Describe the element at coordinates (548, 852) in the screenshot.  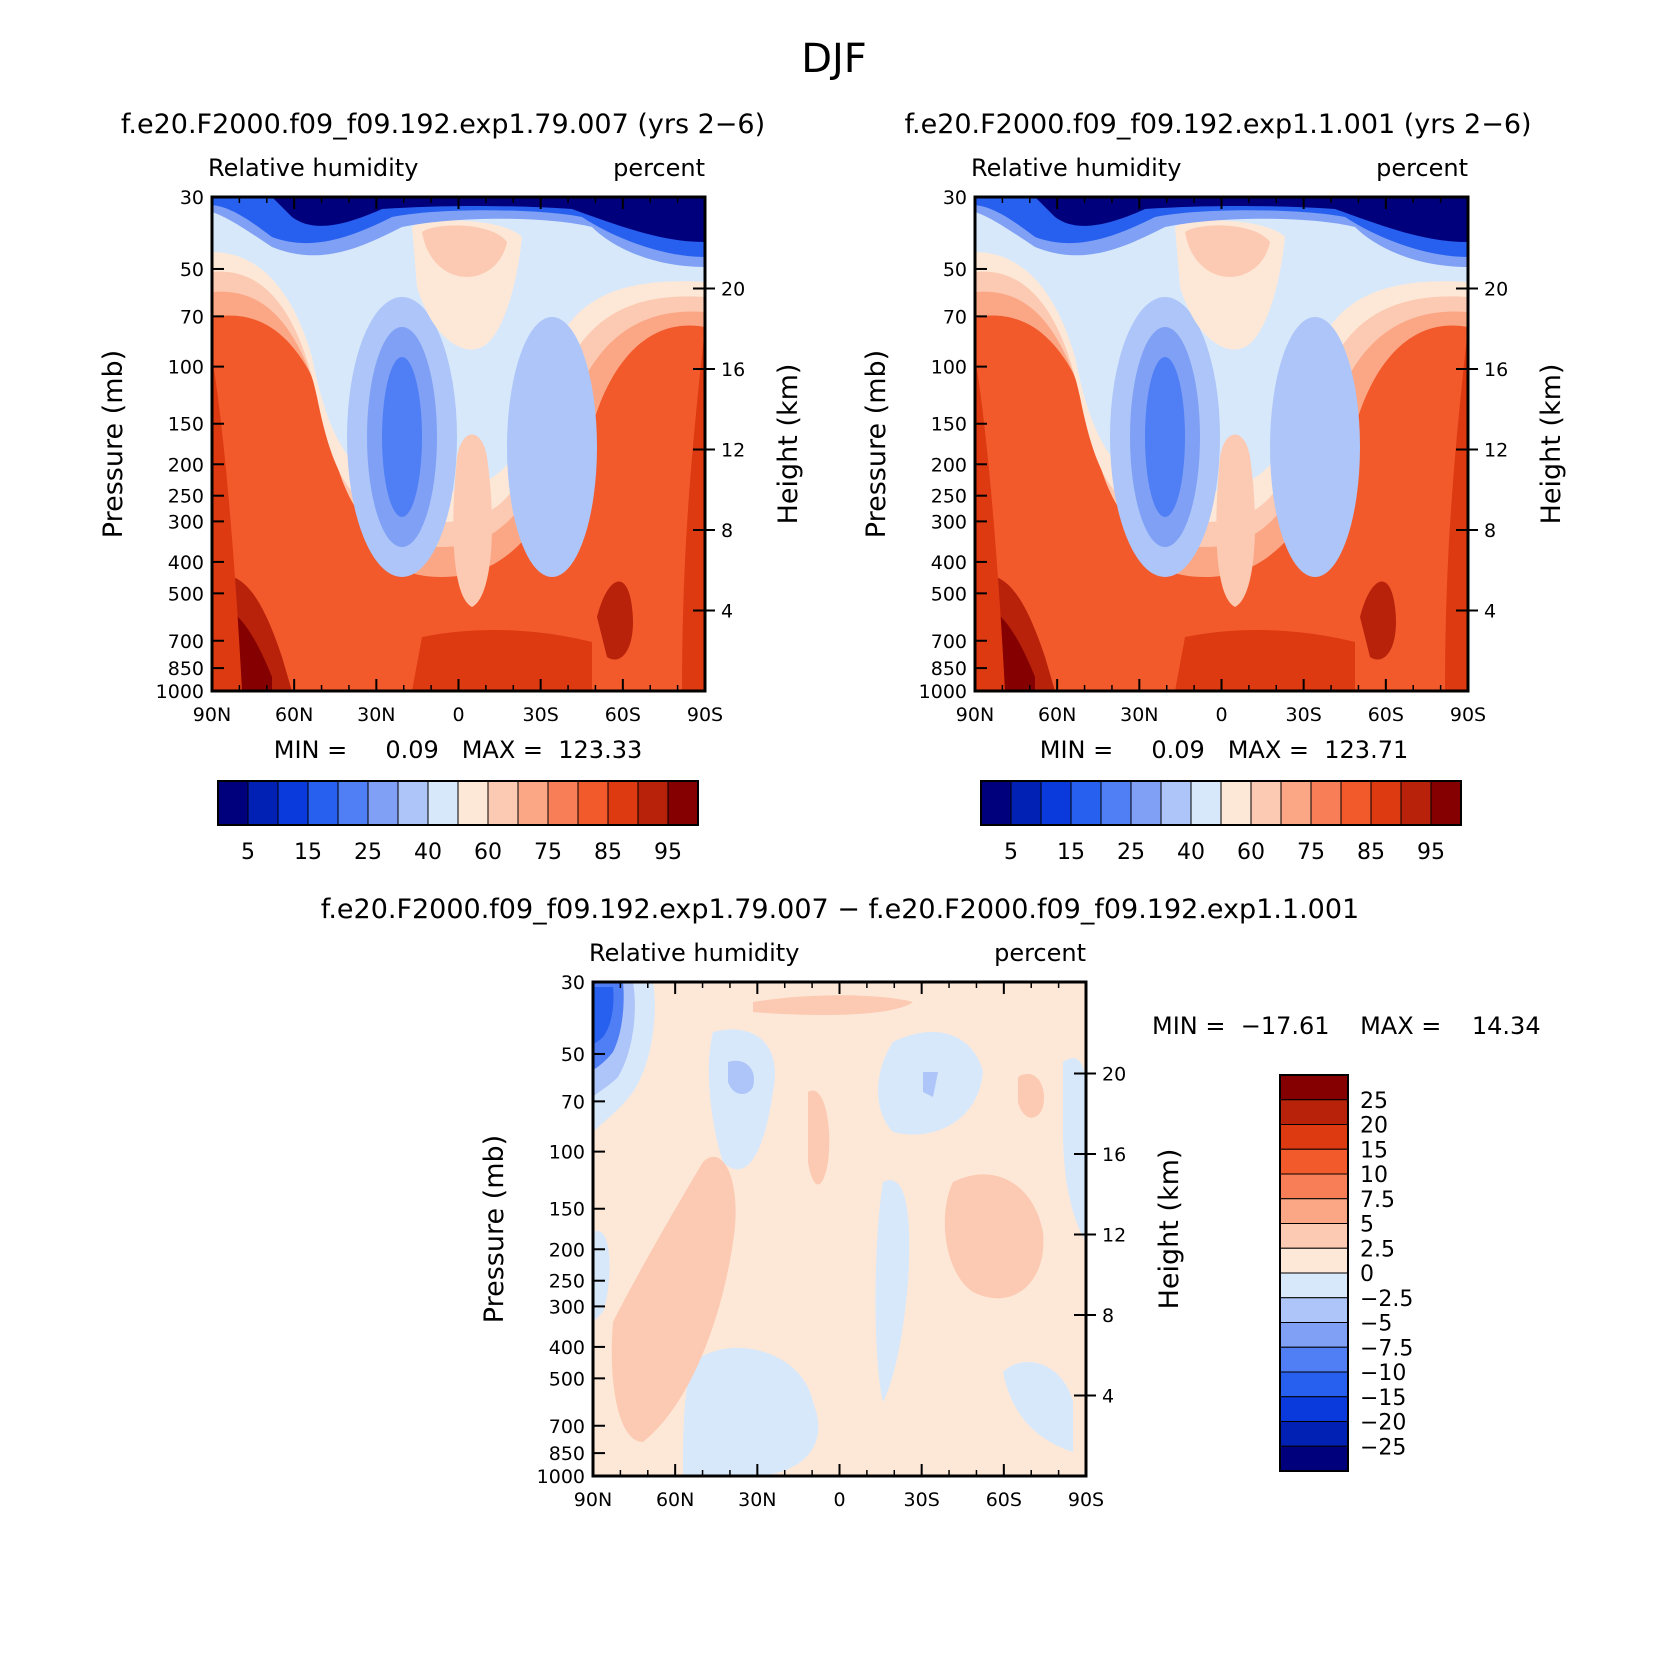
I see `colorbar-label: 75` at that location.